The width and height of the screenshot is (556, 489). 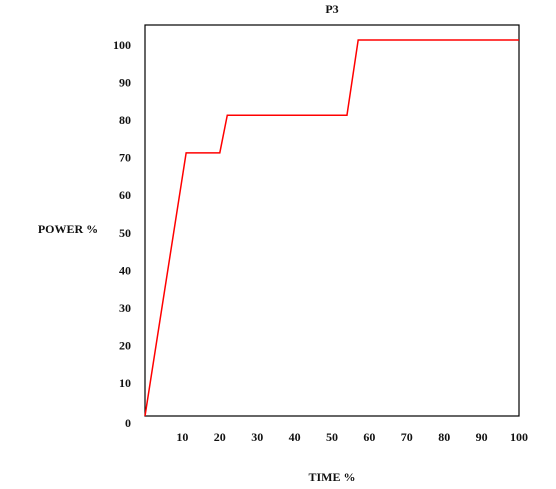 I want to click on x-tick-label: 60, so click(x=369, y=437).